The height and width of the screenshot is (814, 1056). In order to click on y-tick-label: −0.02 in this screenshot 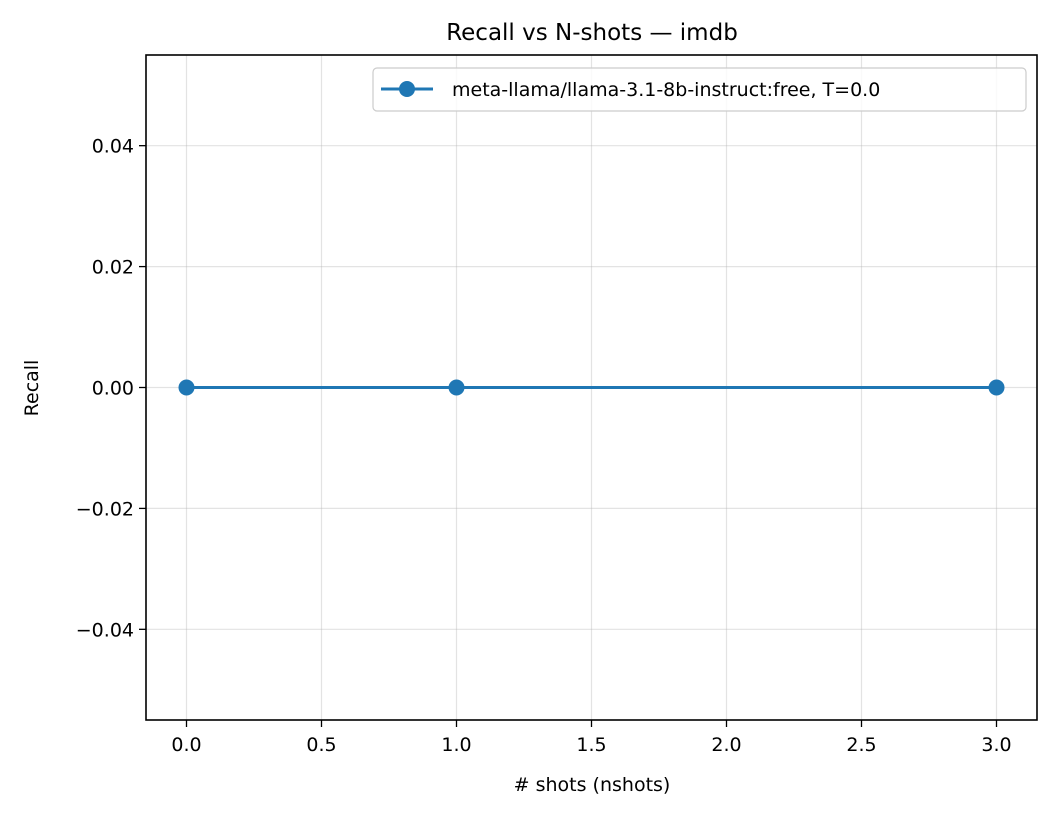, I will do `click(105, 509)`.